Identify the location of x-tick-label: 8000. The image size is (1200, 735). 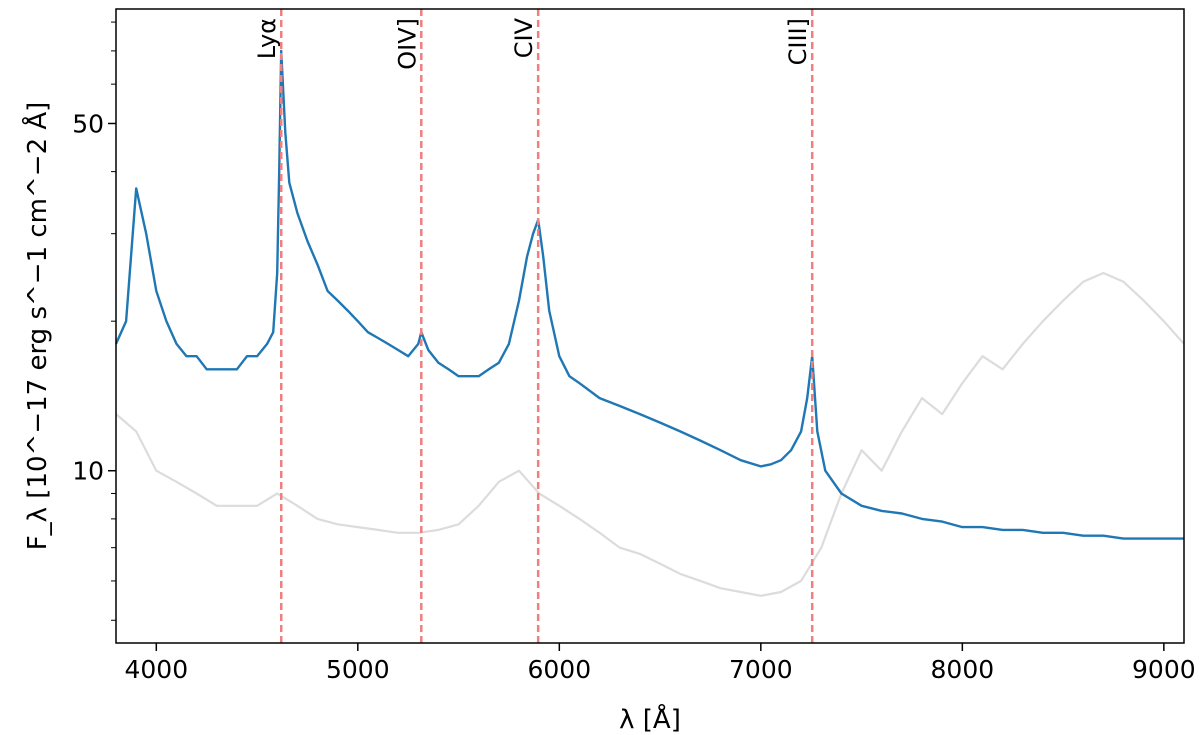
(963, 669).